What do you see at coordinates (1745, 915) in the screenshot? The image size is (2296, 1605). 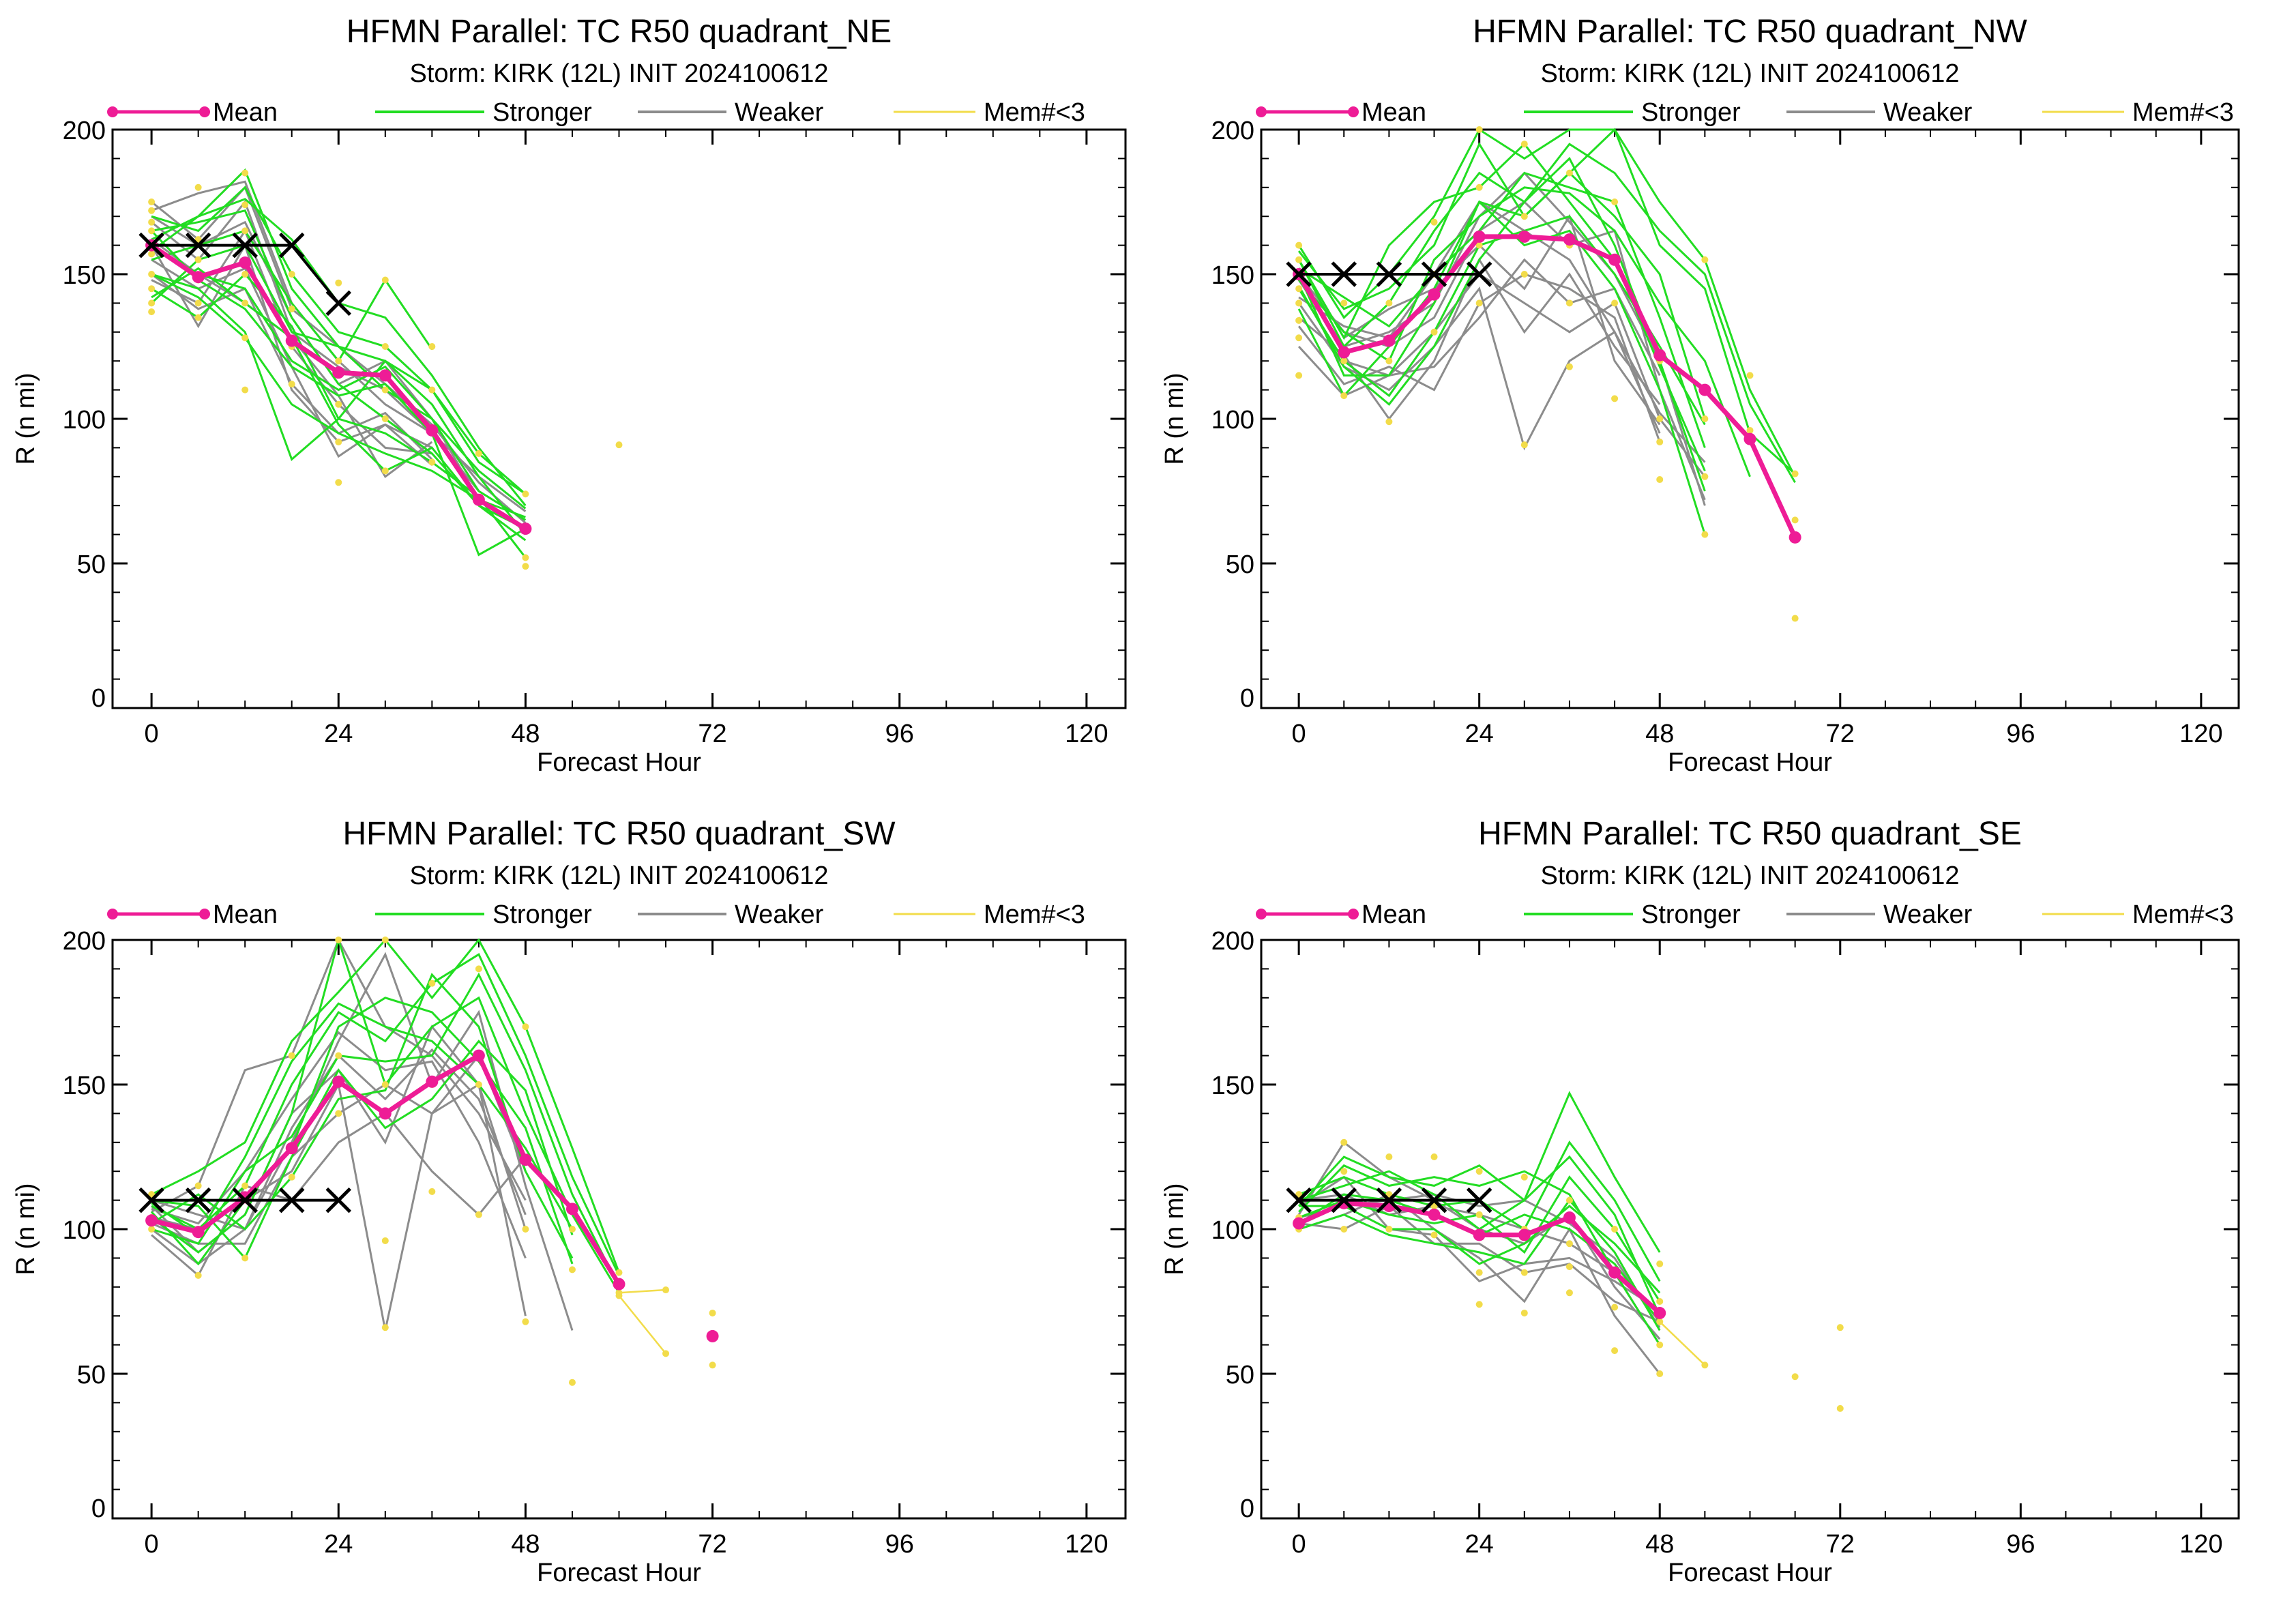 I see `legend: Mean Stronger Weaker Mem#<3` at bounding box center [1745, 915].